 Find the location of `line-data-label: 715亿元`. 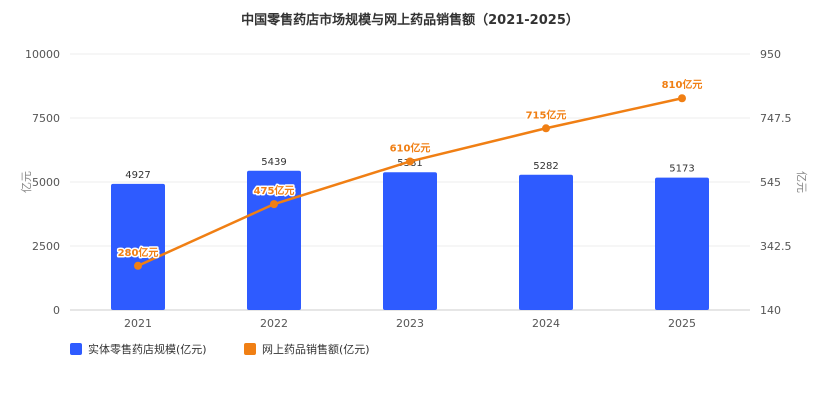

line-data-label: 715亿元 is located at coordinates (546, 114).